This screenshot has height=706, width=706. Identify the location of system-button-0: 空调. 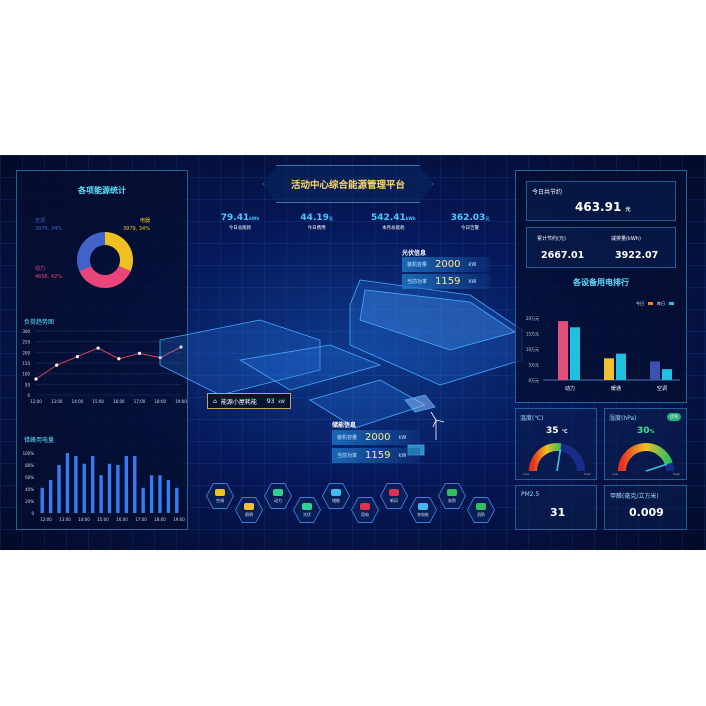
(220, 496).